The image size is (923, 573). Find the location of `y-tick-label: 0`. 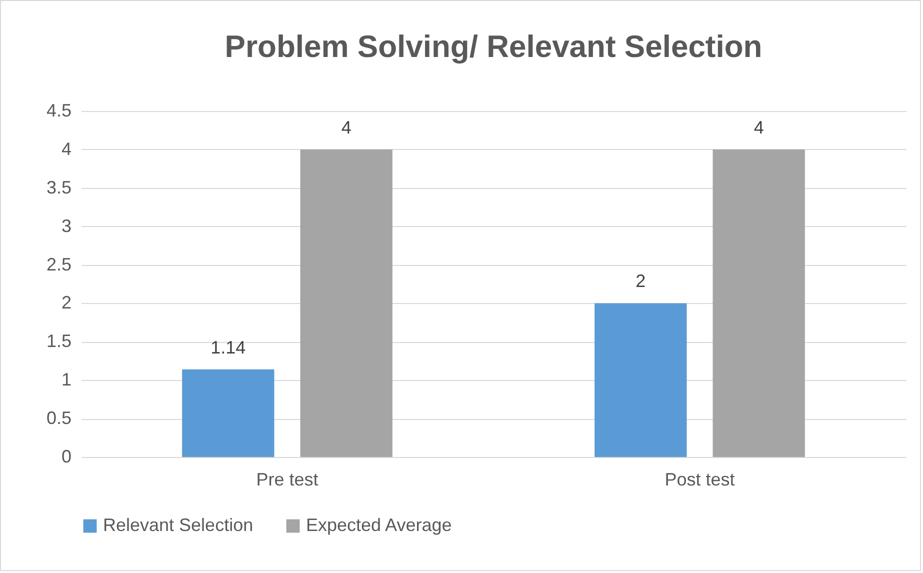

y-tick-label: 0 is located at coordinates (66, 456).